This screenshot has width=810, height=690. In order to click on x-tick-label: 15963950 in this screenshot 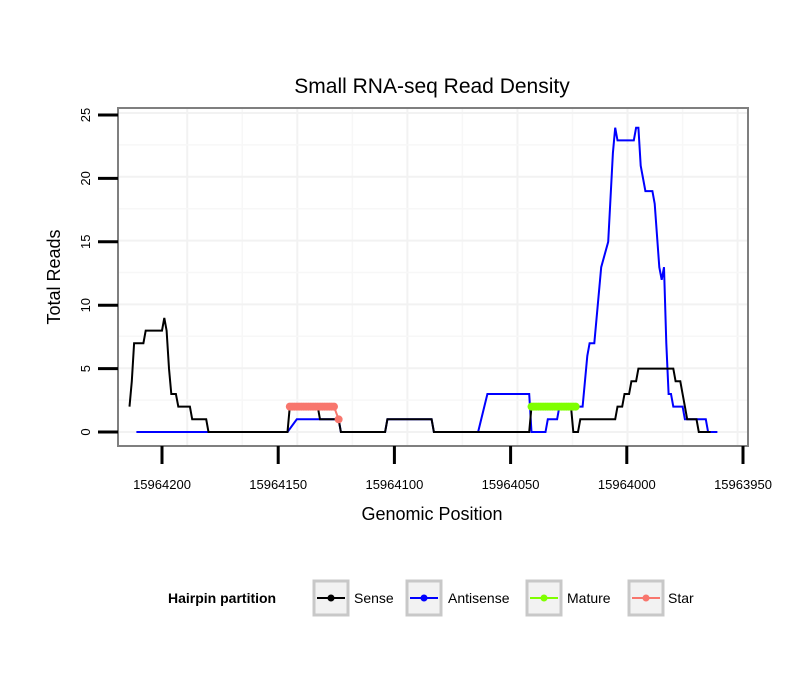, I will do `click(743, 484)`.